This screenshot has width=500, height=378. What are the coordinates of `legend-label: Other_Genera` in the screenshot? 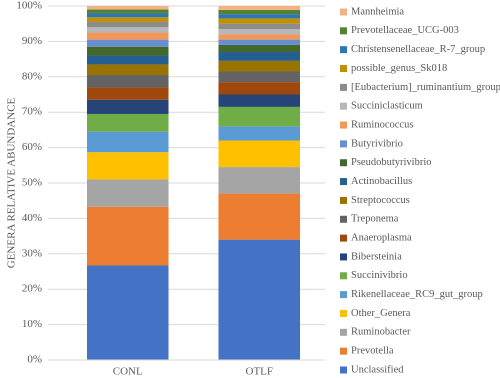 It's located at (381, 313).